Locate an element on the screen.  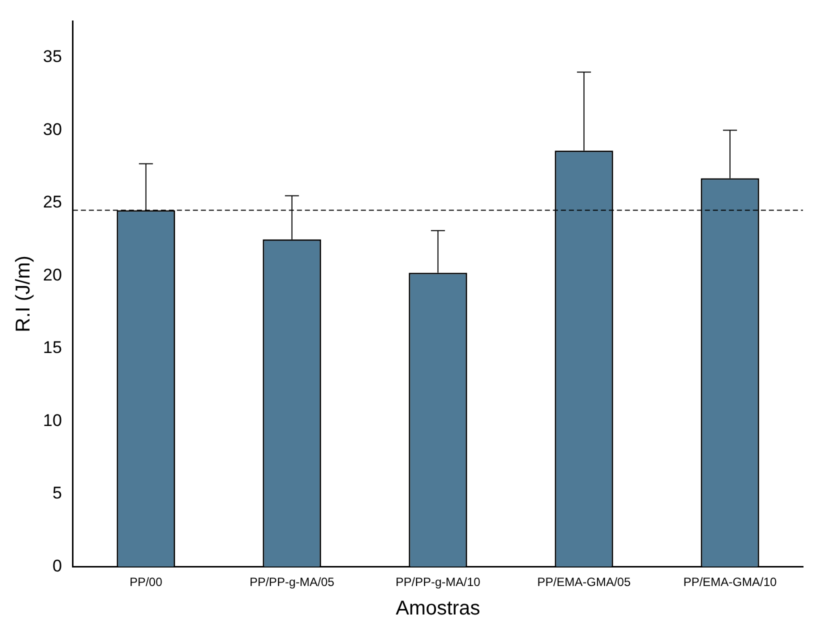
y-tick-label: 30 is located at coordinates (52, 129).